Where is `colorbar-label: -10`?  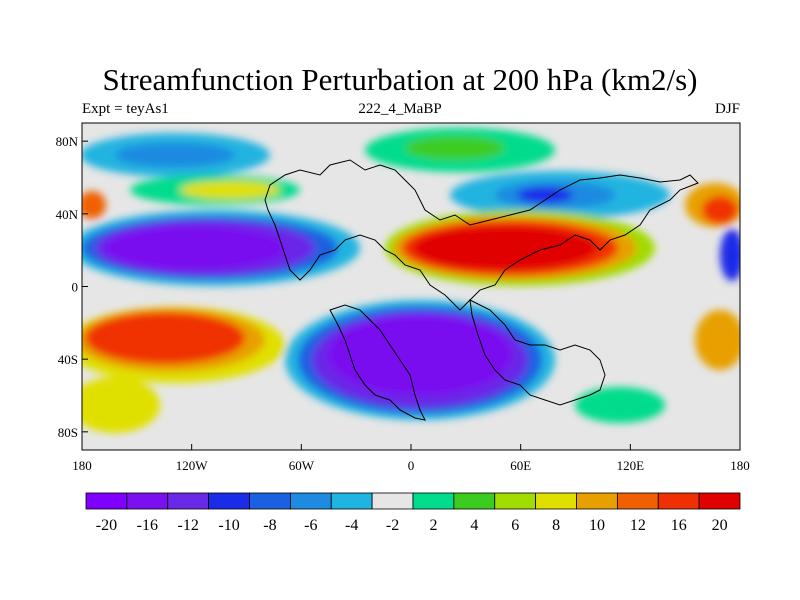
colorbar-label: -10 is located at coordinates (228, 525).